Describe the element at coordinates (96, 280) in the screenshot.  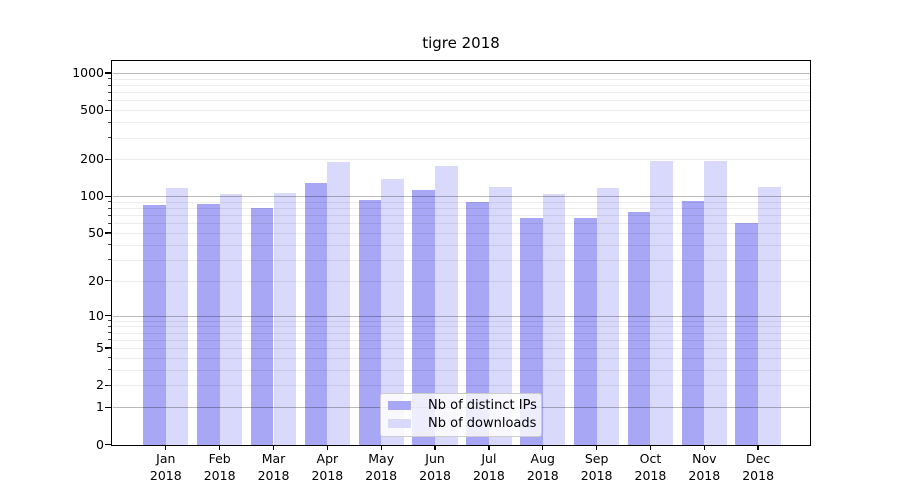
I see `y-tick-label: 20` at that location.